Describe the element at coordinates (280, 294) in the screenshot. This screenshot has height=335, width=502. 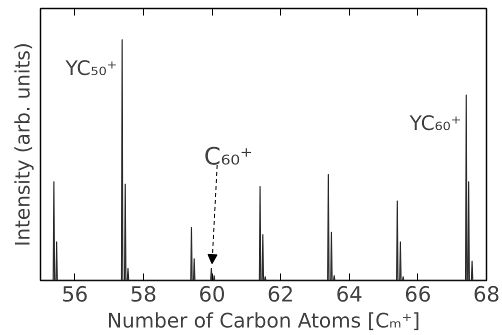
I see `x-tick-label: 62` at that location.